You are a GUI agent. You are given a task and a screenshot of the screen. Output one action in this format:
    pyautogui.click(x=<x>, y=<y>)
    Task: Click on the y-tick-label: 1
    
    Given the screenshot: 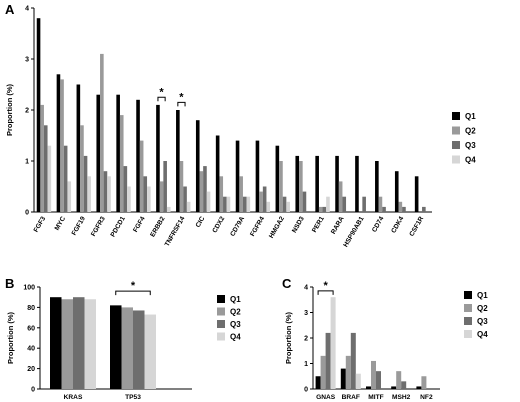 What is the action you would take?
    pyautogui.click(x=27, y=162)
    